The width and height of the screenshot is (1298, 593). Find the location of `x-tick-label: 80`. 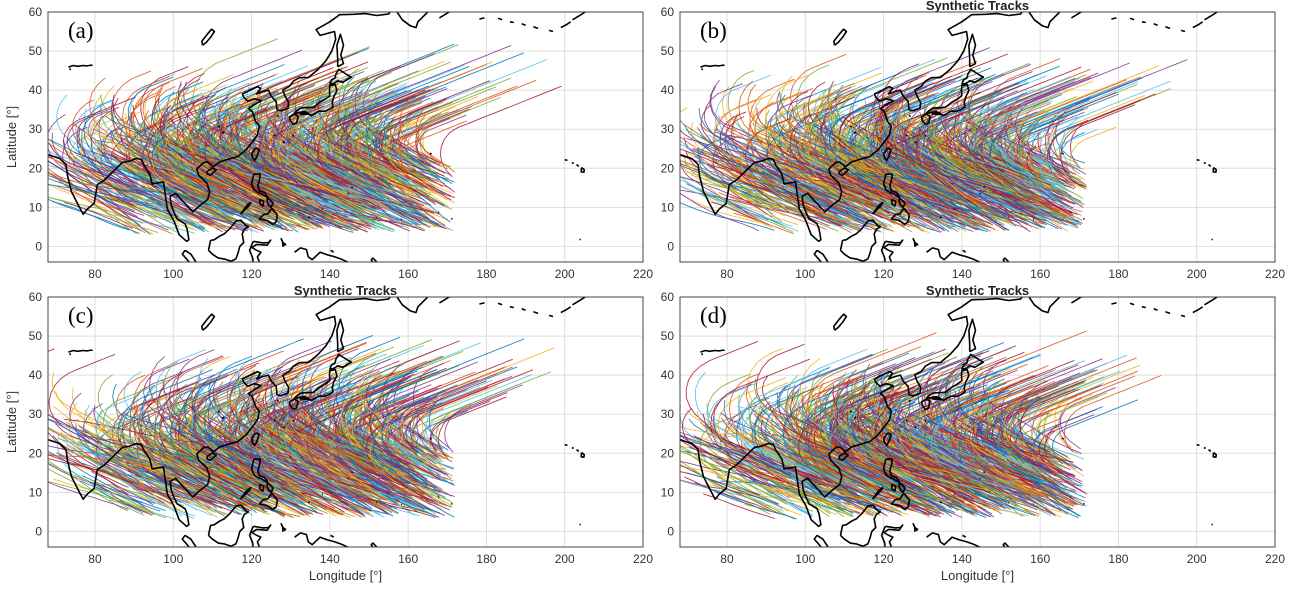

x-tick-label: 80 is located at coordinates (727, 274).